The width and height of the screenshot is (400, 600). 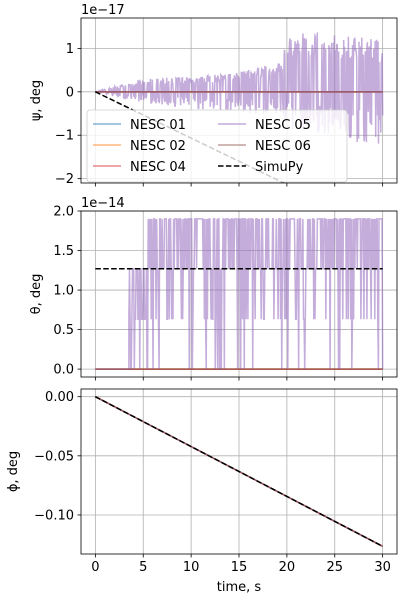 What do you see at coordinates (143, 567) in the screenshot?
I see `x-tick-label: 5` at bounding box center [143, 567].